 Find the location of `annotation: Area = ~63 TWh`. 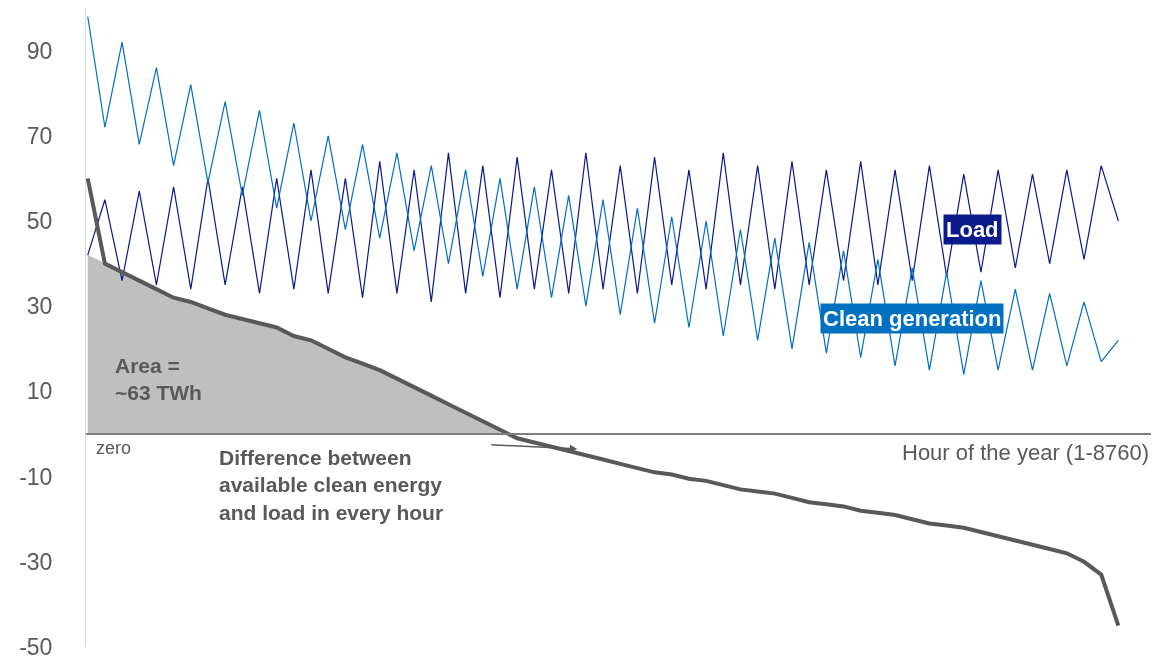

annotation: Area = ~63 TWh is located at coordinates (158, 379).